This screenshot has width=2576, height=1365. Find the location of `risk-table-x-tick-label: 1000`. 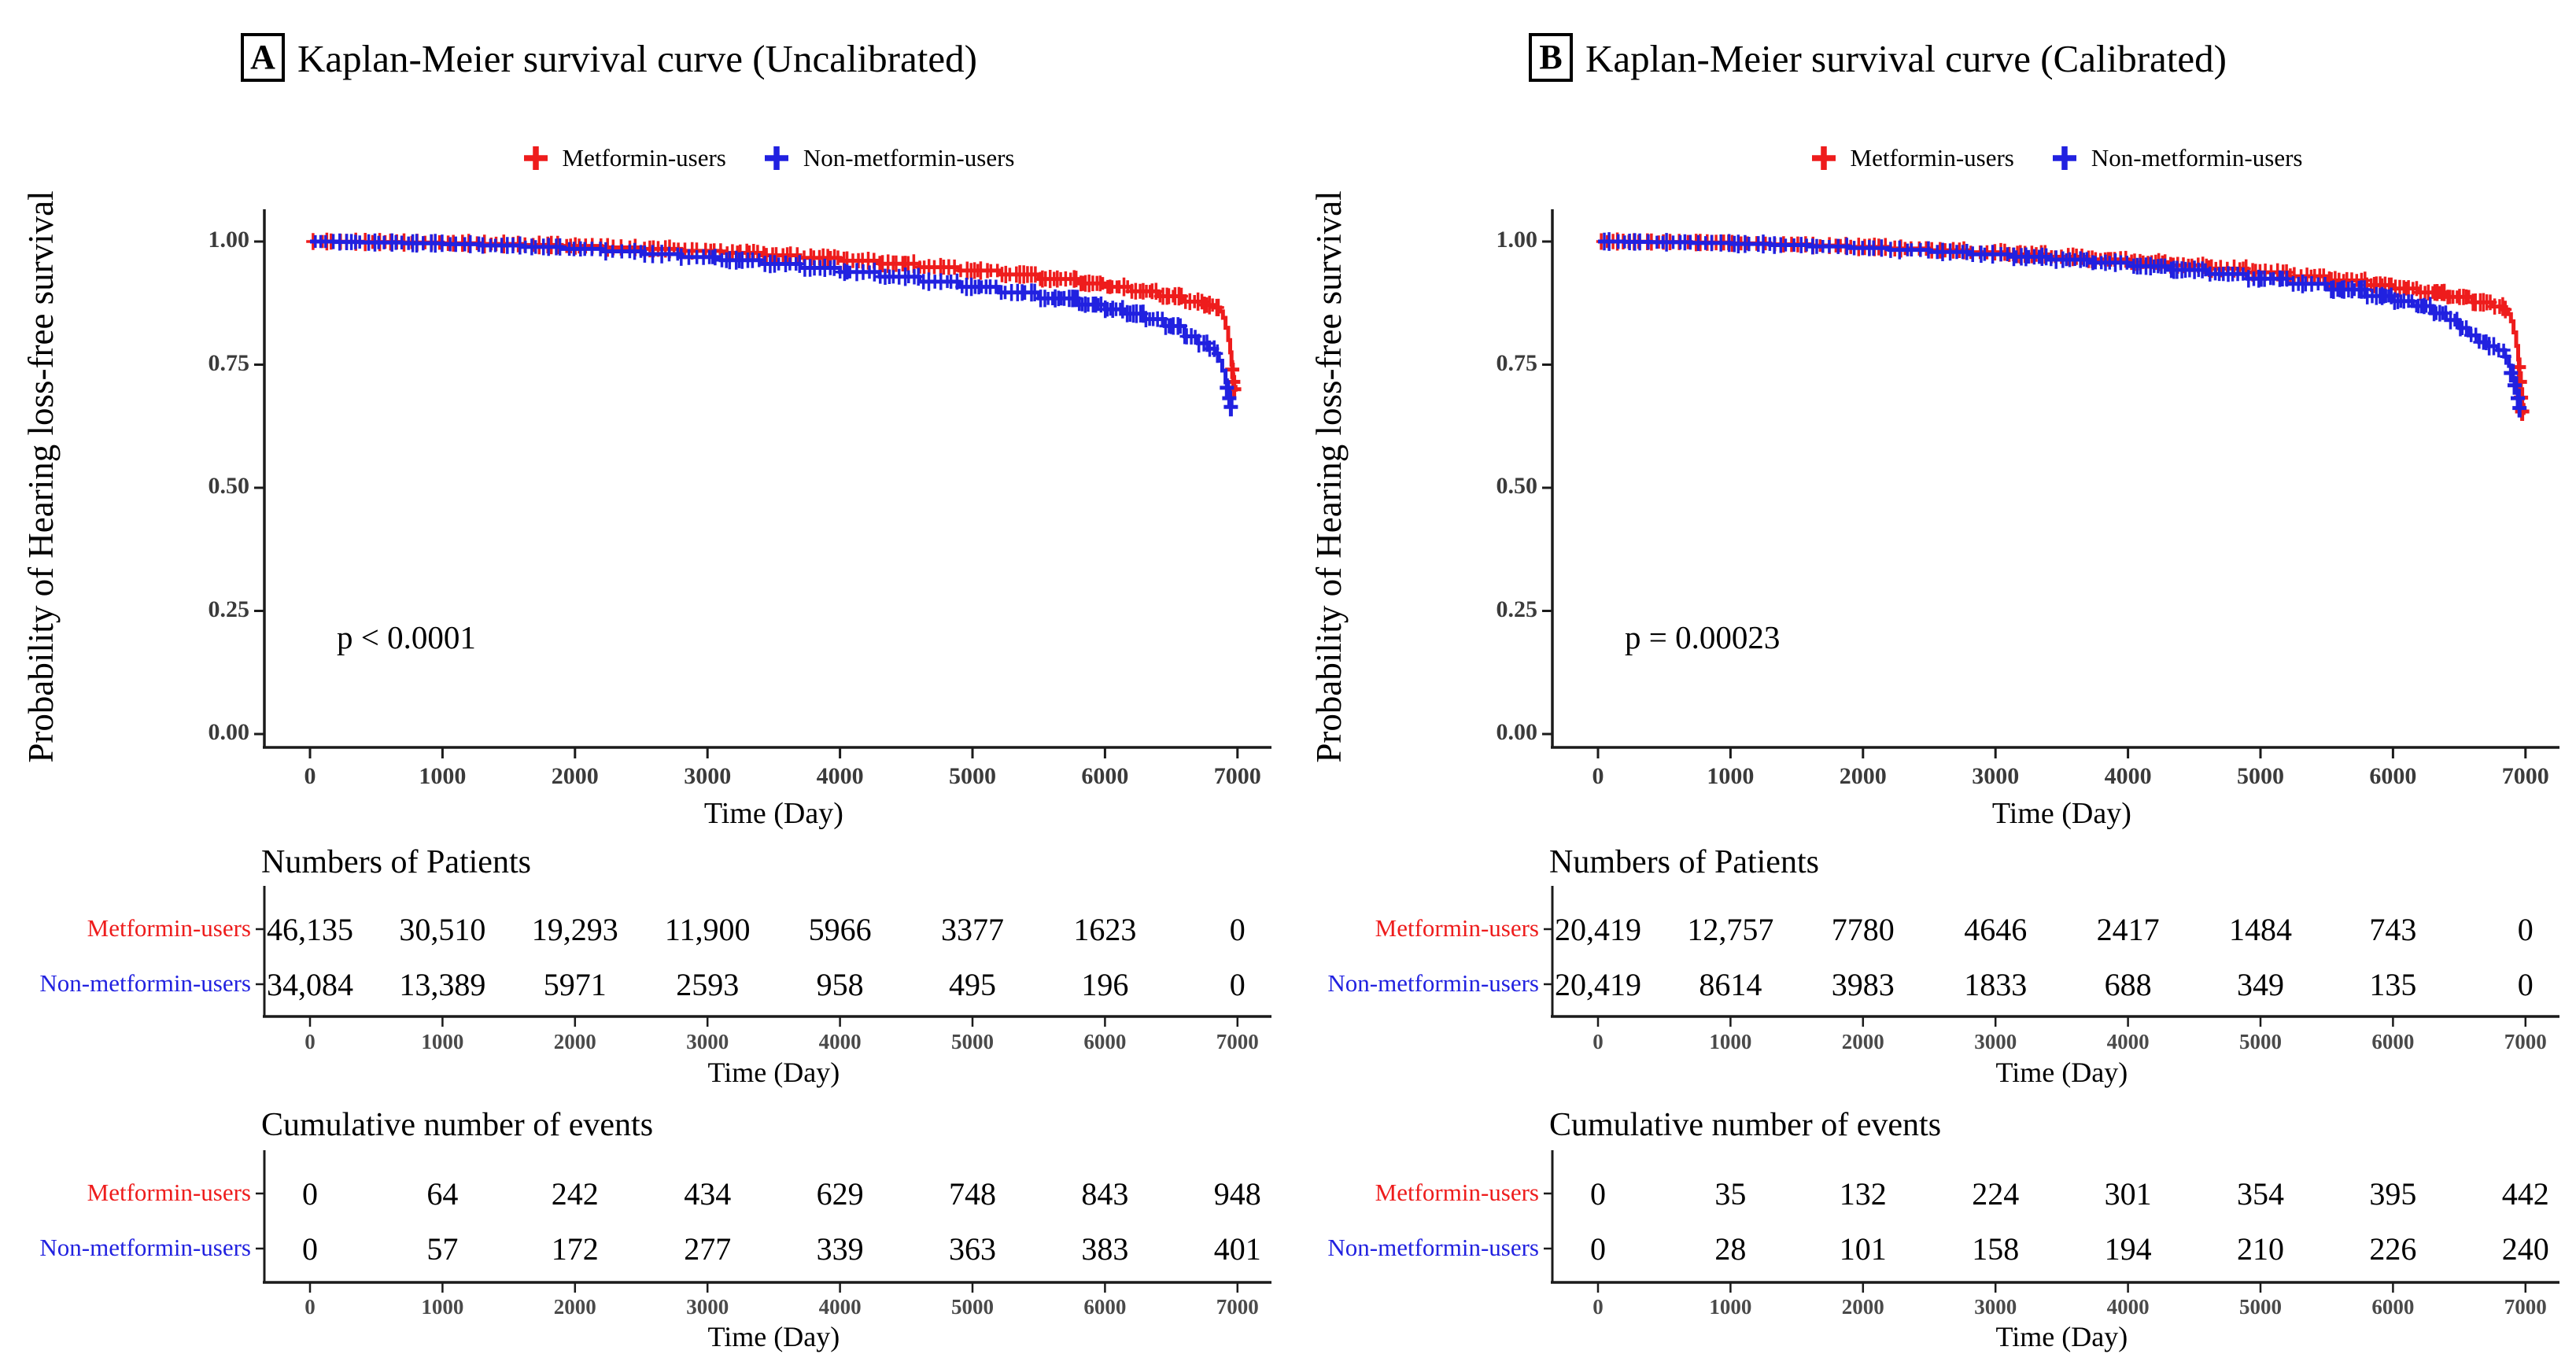

risk-table-x-tick-label: 1000 is located at coordinates (1730, 1041).